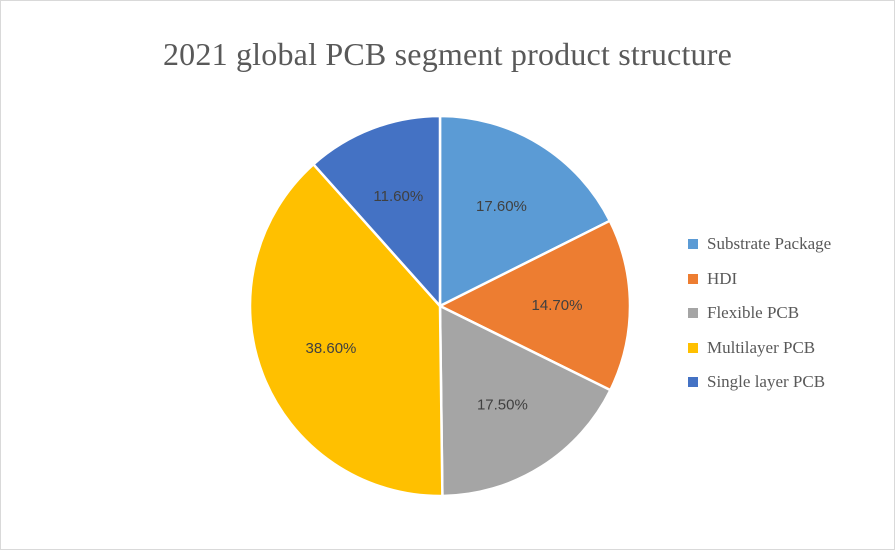 This screenshot has width=895, height=550. Describe the element at coordinates (766, 382) in the screenshot. I see `legend-label: Single layer PCB` at that location.